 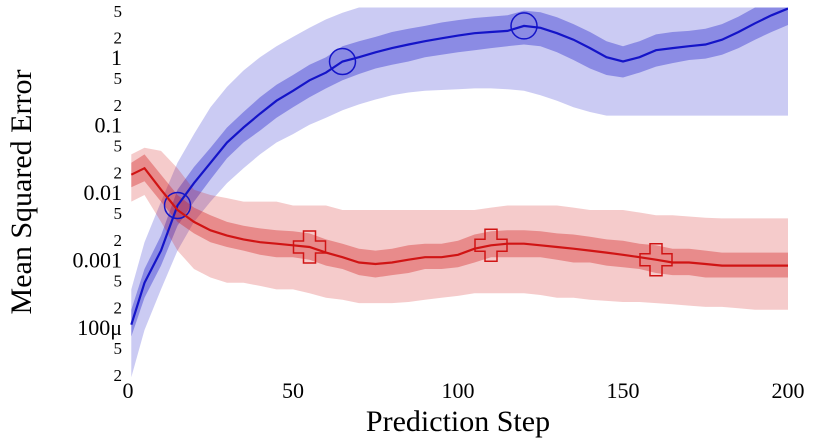 I want to click on y-tick-label: 0.001, so click(x=98, y=260).